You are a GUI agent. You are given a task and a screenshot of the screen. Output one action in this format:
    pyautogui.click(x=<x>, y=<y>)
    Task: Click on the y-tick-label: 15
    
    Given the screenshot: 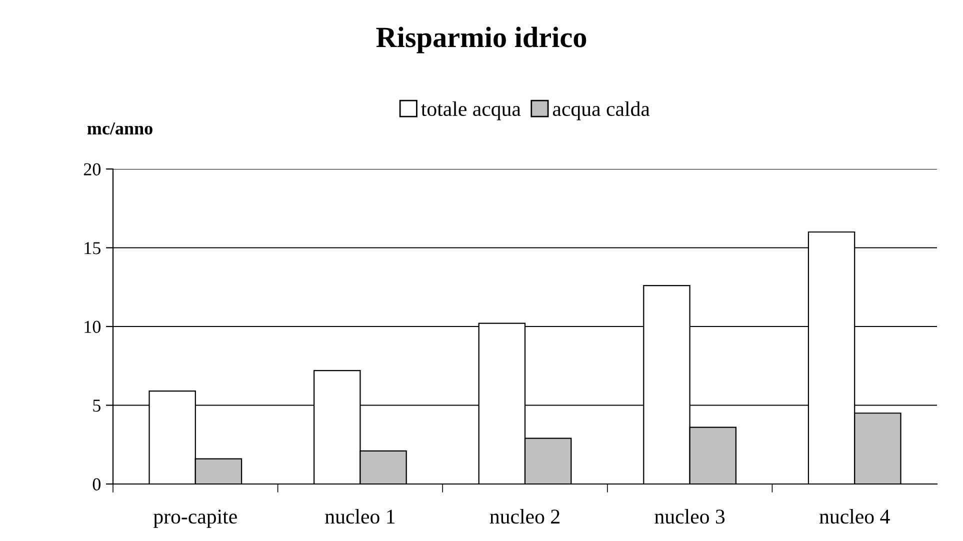 What is the action you would take?
    pyautogui.click(x=92, y=248)
    